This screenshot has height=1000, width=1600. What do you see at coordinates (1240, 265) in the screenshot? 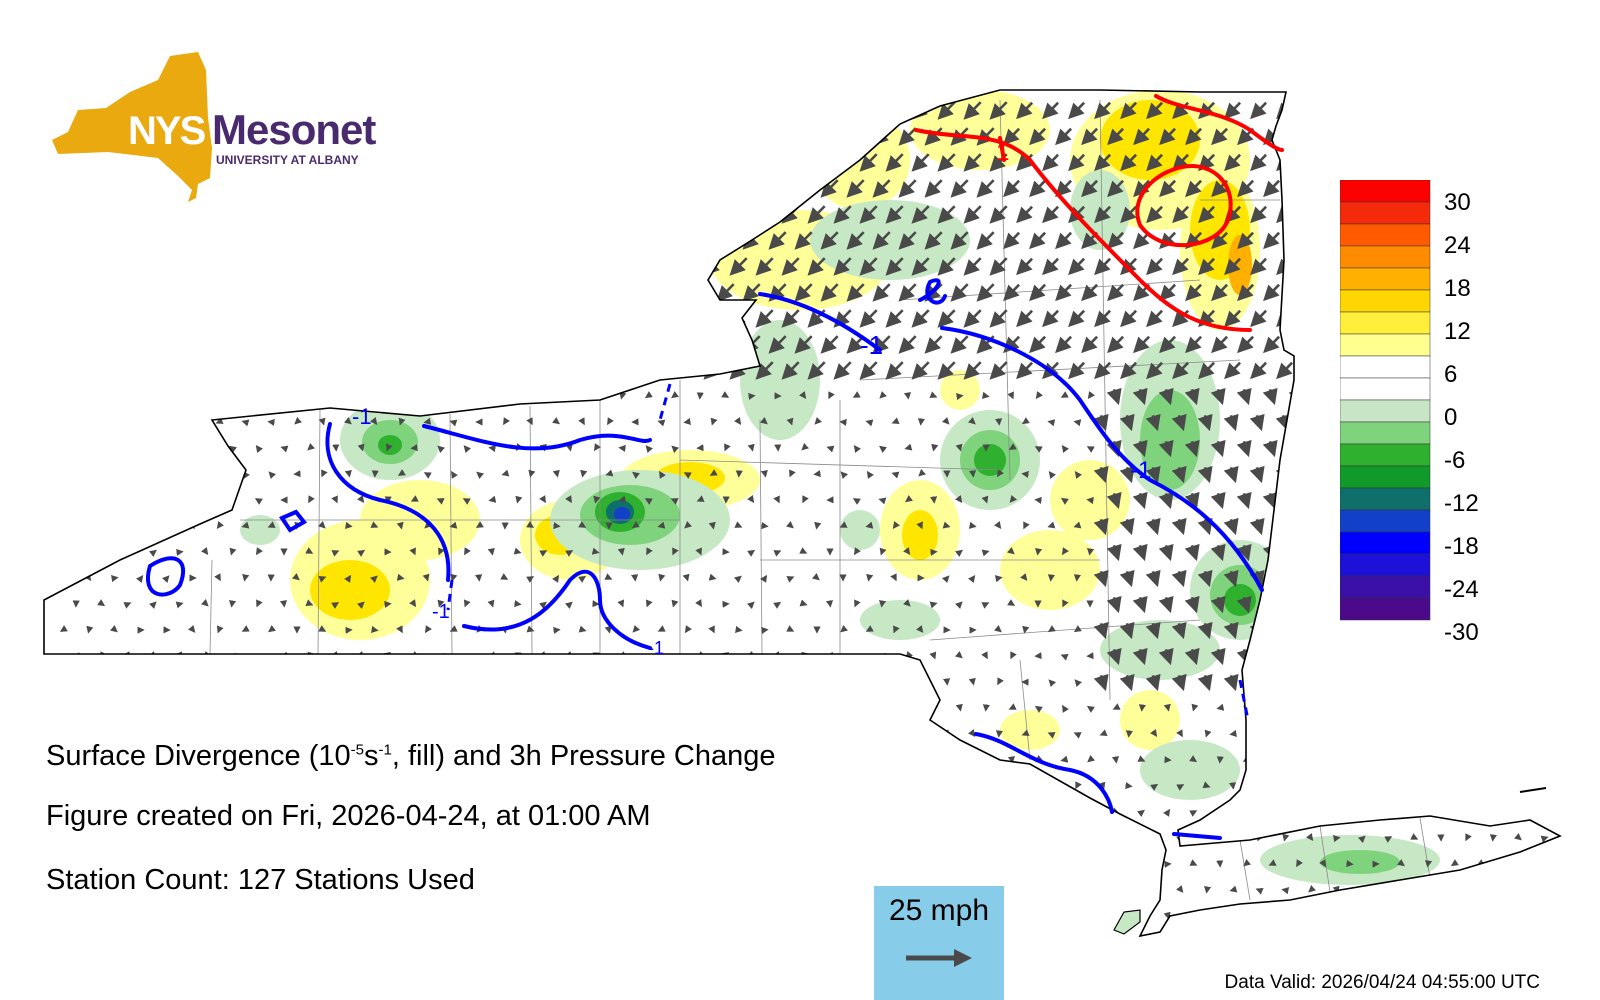
I see `orange-max-area` at bounding box center [1240, 265].